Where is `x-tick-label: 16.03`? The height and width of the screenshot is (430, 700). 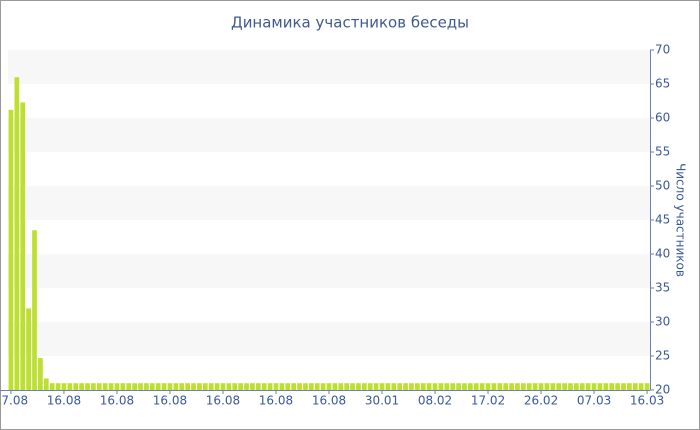 x-tick-label: 16.03 is located at coordinates (647, 401).